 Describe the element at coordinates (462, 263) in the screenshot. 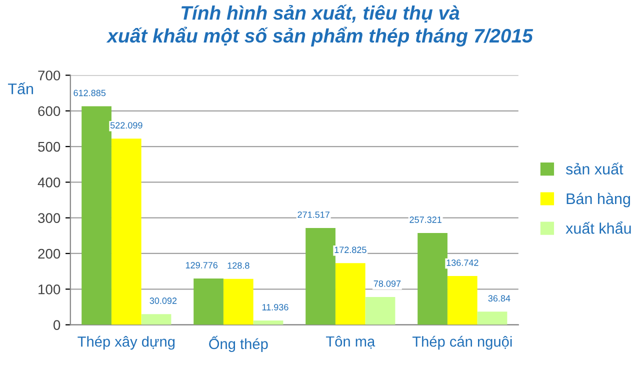

I see `data-label: 136.742` at that location.